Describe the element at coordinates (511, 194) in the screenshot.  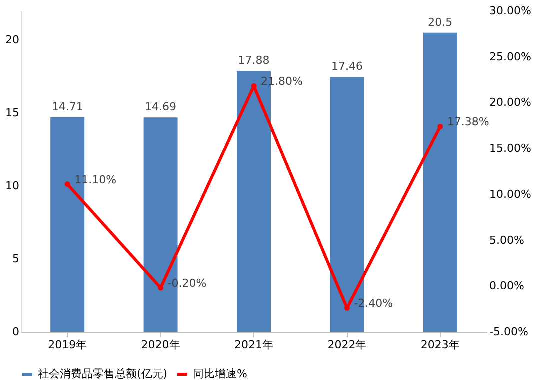
I see `y2-tick-label: 10.00%` at that location.